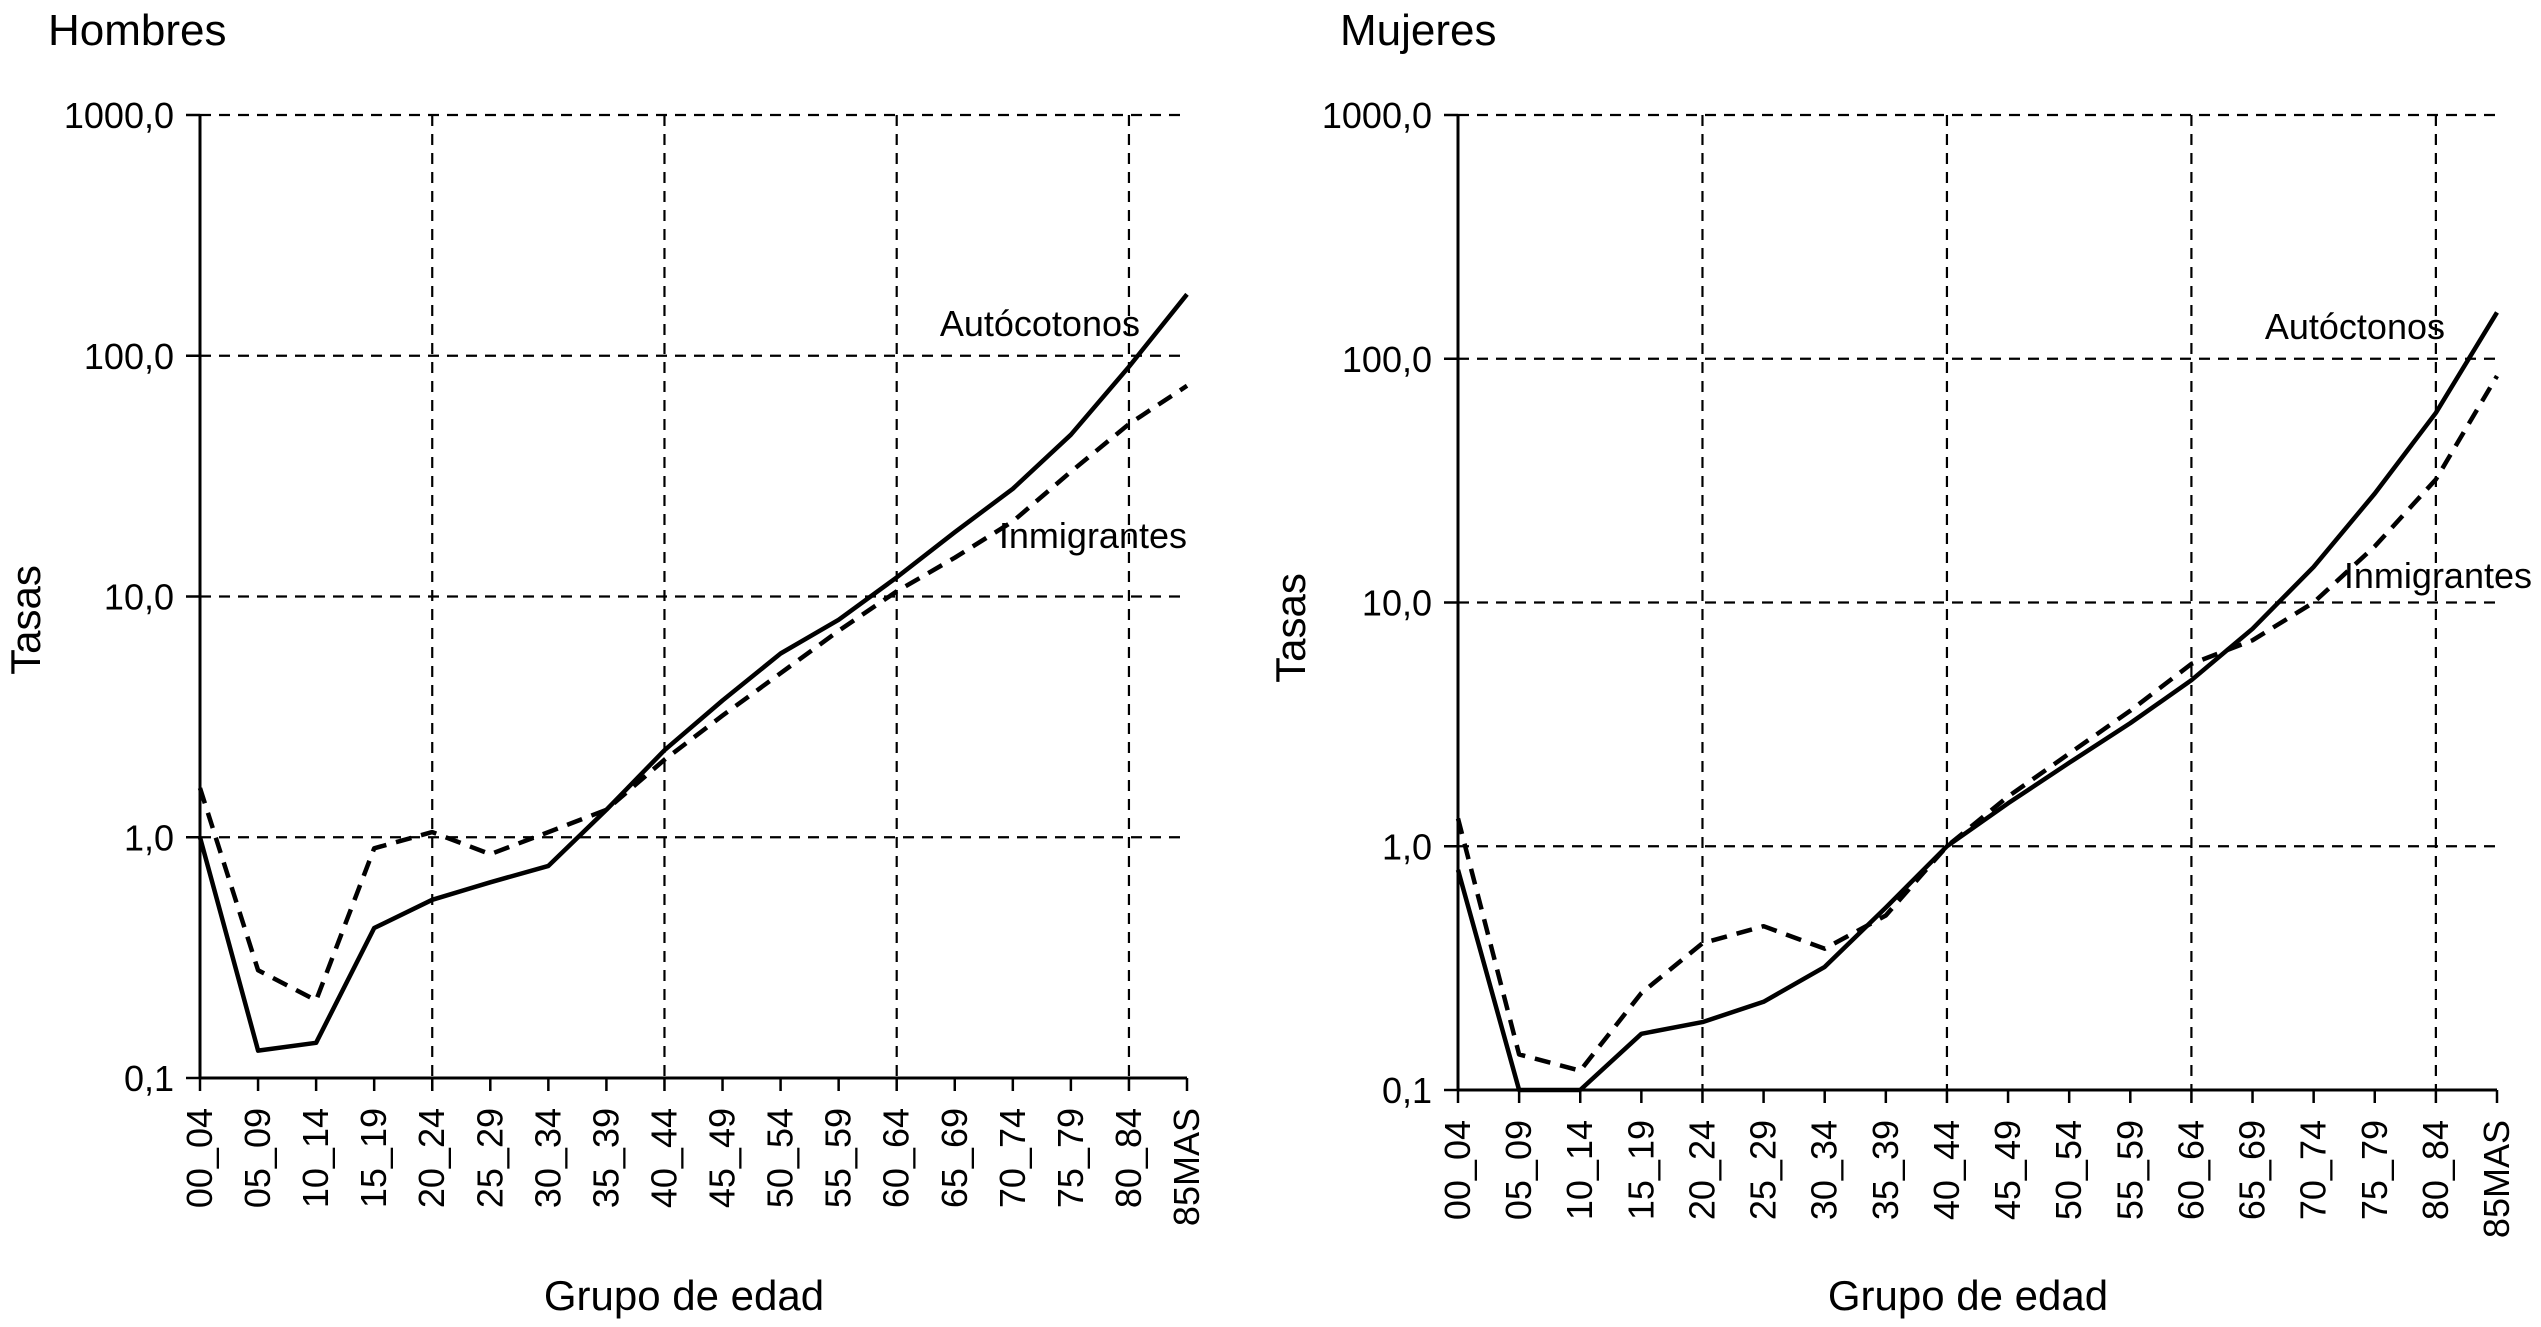 Image resolution: width=2541 pixels, height=1327 pixels. I want to click on series-label: Autóctonos, so click(2355, 326).